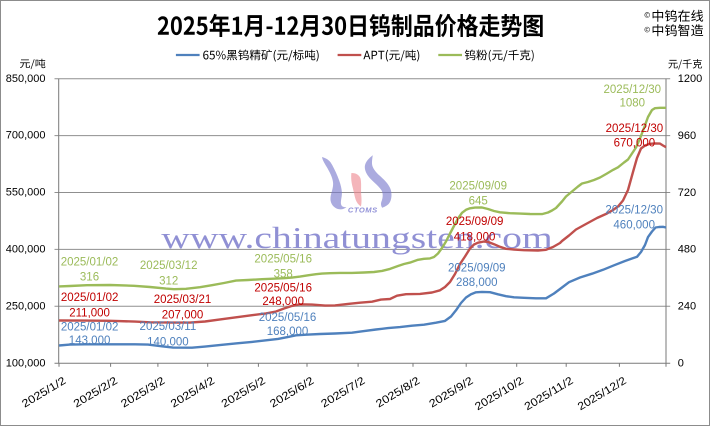 The height and width of the screenshot is (431, 710). Describe the element at coordinates (687, 193) in the screenshot. I see `svg-text: 720` at that location.